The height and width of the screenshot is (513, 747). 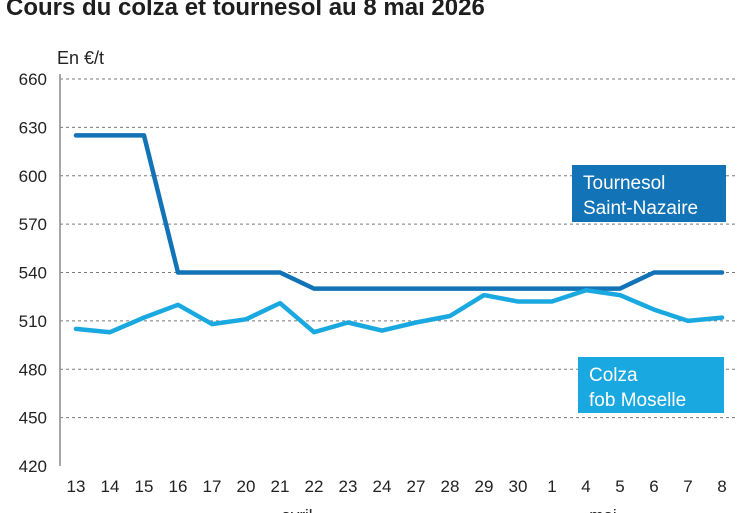 I want to click on x-tick-label: 7, so click(x=687, y=486).